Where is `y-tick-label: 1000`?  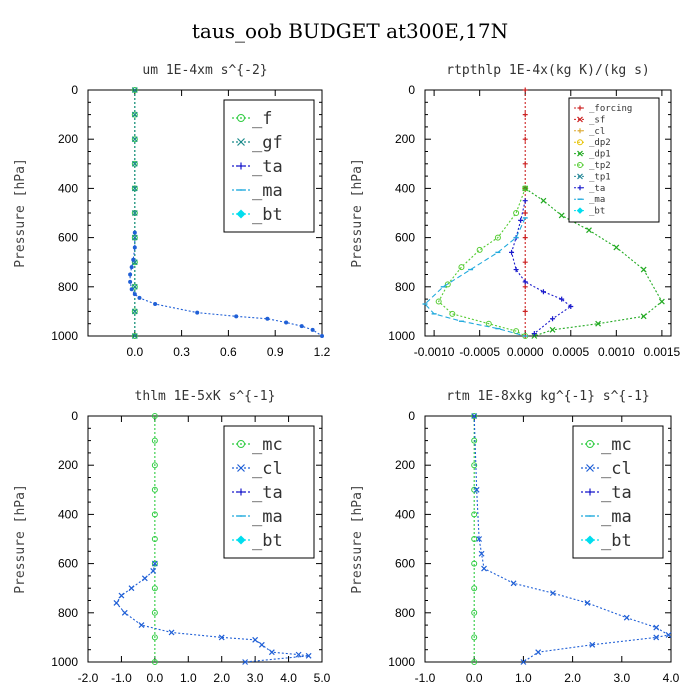
y-tick-label: 1000 is located at coordinates (64, 662).